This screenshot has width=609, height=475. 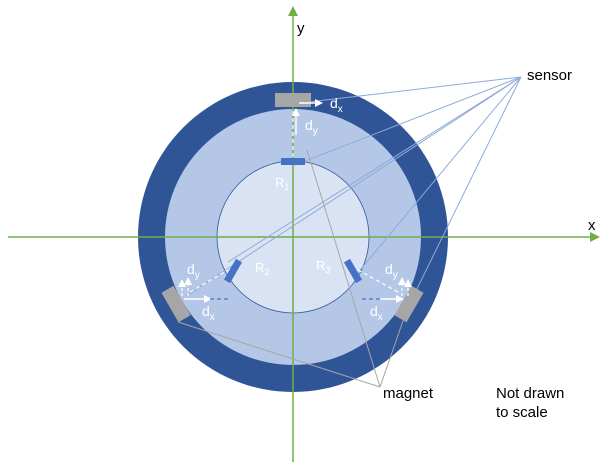 What do you see at coordinates (592, 225) in the screenshot?
I see `x-axis-label: x` at bounding box center [592, 225].